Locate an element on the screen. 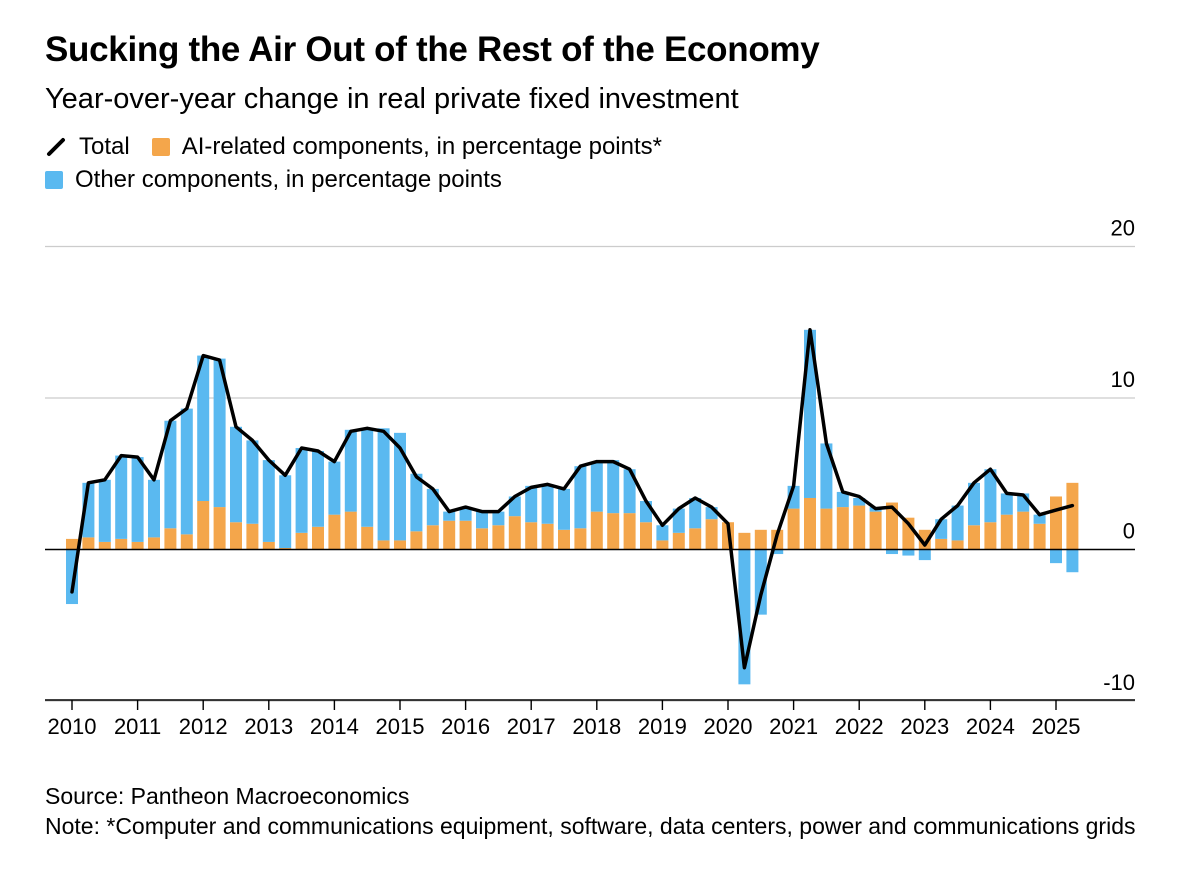 This screenshot has height=888, width=1200. x-tick-label: 2012 is located at coordinates (203, 726).